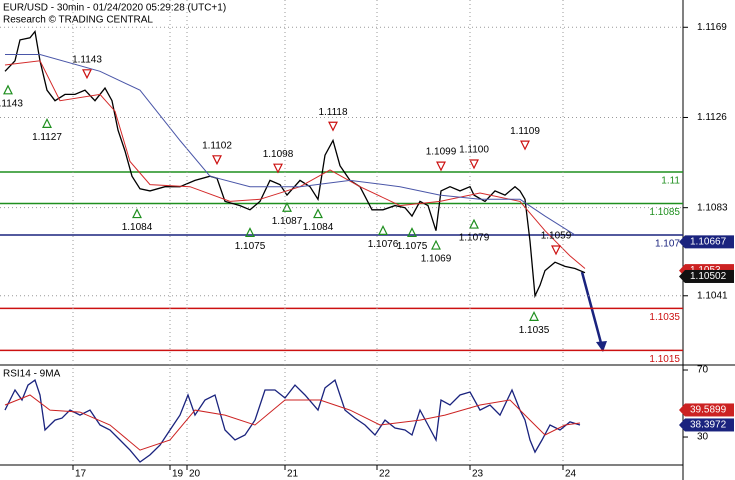 Image resolution: width=735 pixels, height=480 pixels. What do you see at coordinates (571, 474) in the screenshot?
I see `x-tick-label: 24` at bounding box center [571, 474].